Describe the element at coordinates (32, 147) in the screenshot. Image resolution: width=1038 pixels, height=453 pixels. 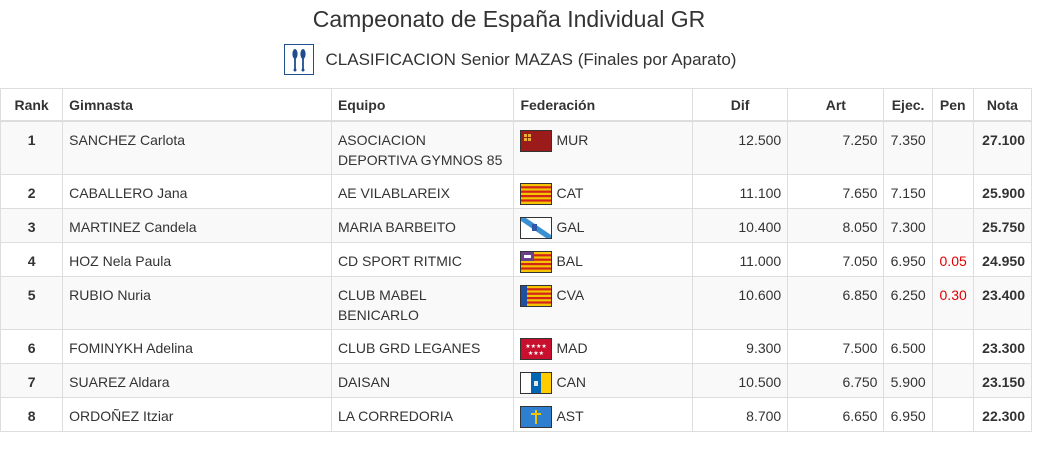
I see `rank-cell: 1` at that location.